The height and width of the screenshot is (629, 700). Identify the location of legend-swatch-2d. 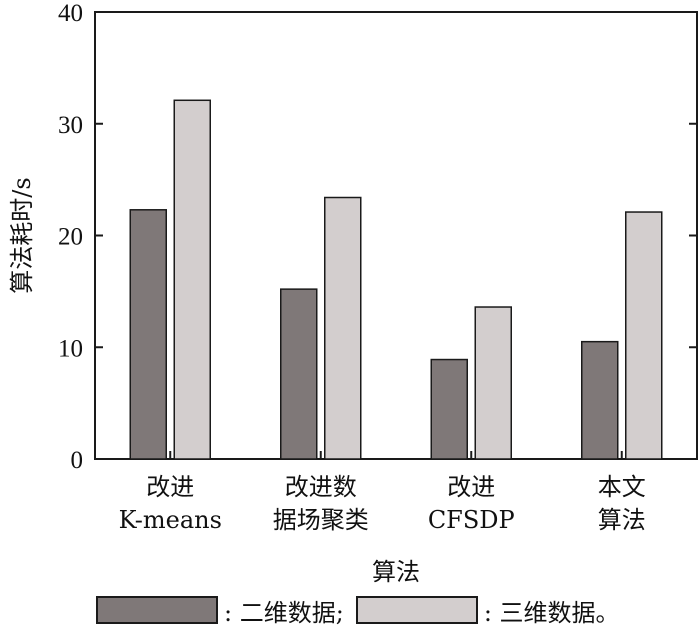
(157, 610).